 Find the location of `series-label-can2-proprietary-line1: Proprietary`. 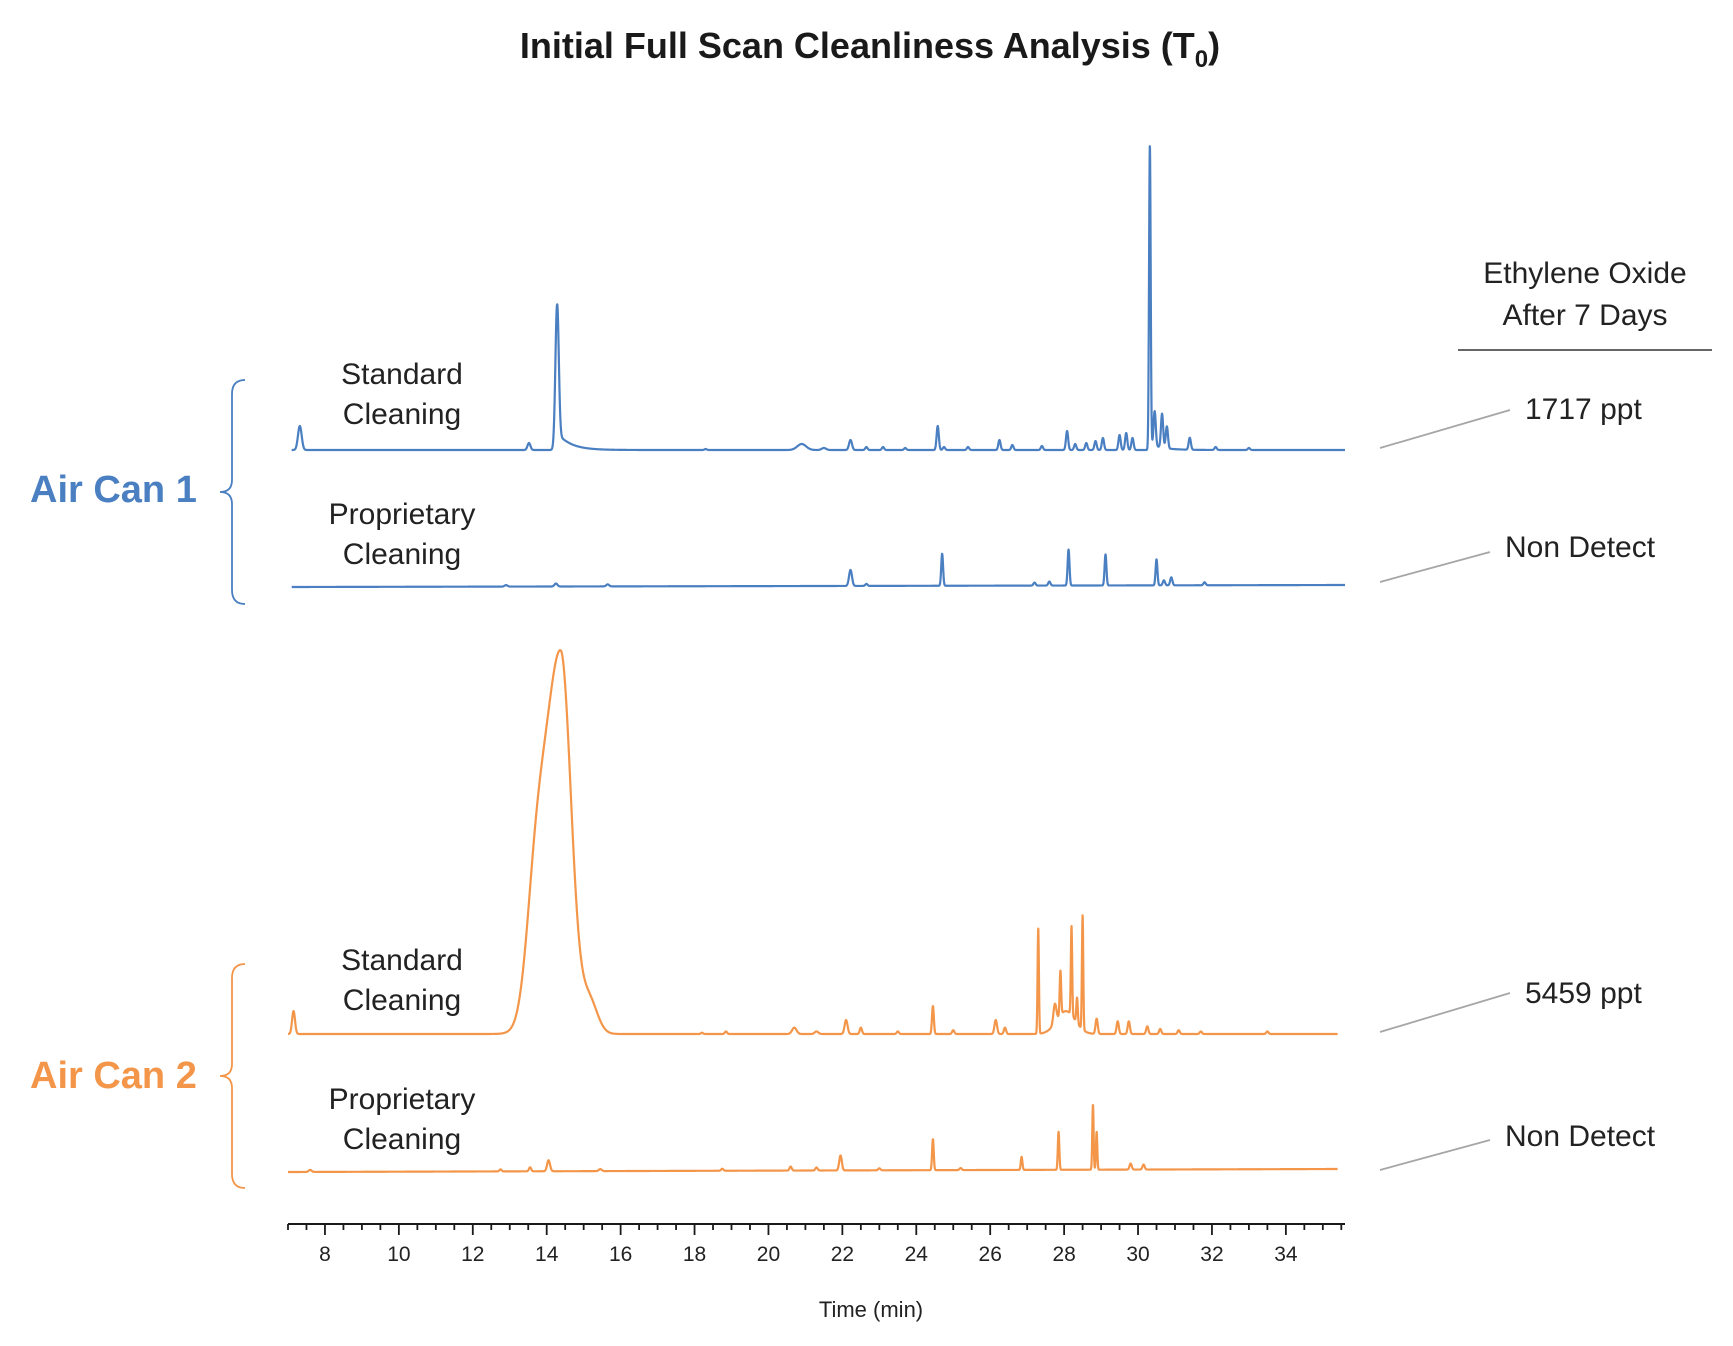

series-label-can2-proprietary-line1: Proprietary is located at coordinates (402, 1099).